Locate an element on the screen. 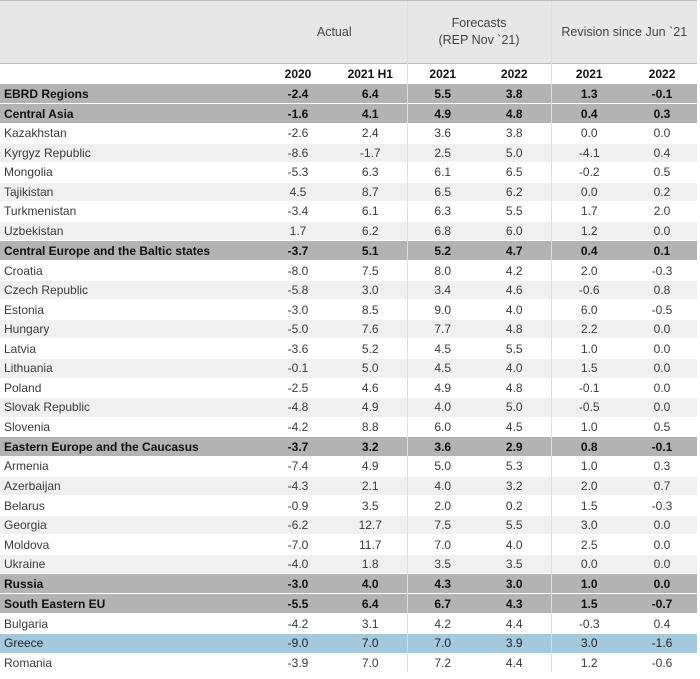 The image size is (700, 679). value-cell: 6.1 is located at coordinates (442, 172).